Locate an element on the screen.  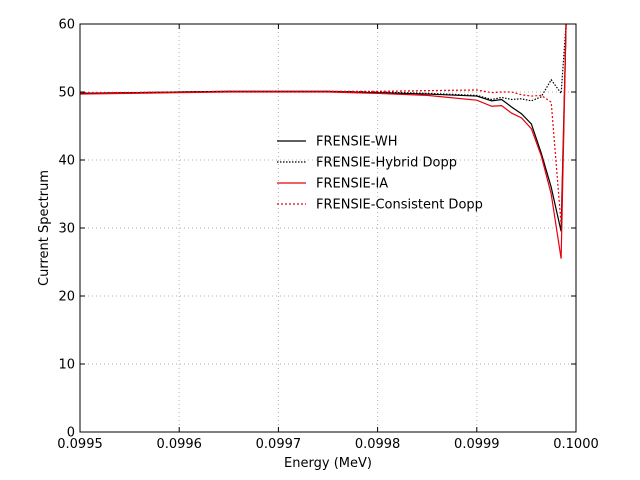
y-tick-label: 40 is located at coordinates (66, 161).